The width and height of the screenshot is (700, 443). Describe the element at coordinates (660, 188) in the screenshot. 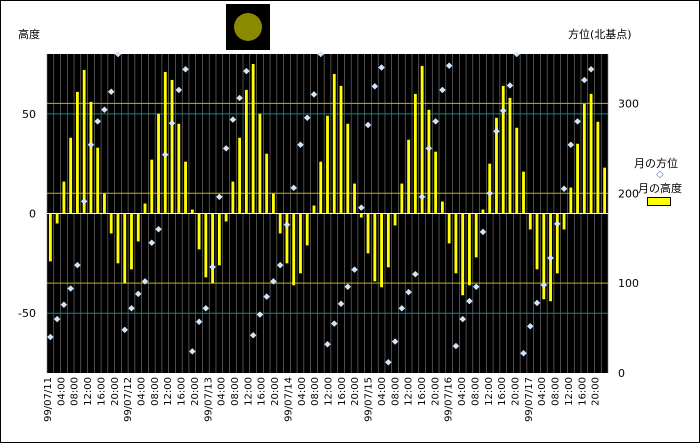

I see `legend-label-altitude: 月の高度` at that location.